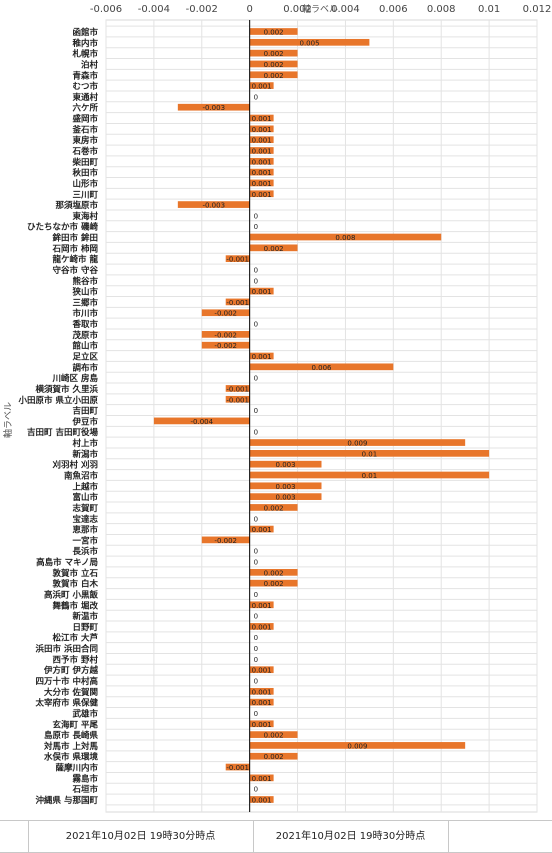 This screenshot has width=552, height=853. I want to click on category-label: 伊方町 伊方越, so click(70, 670).